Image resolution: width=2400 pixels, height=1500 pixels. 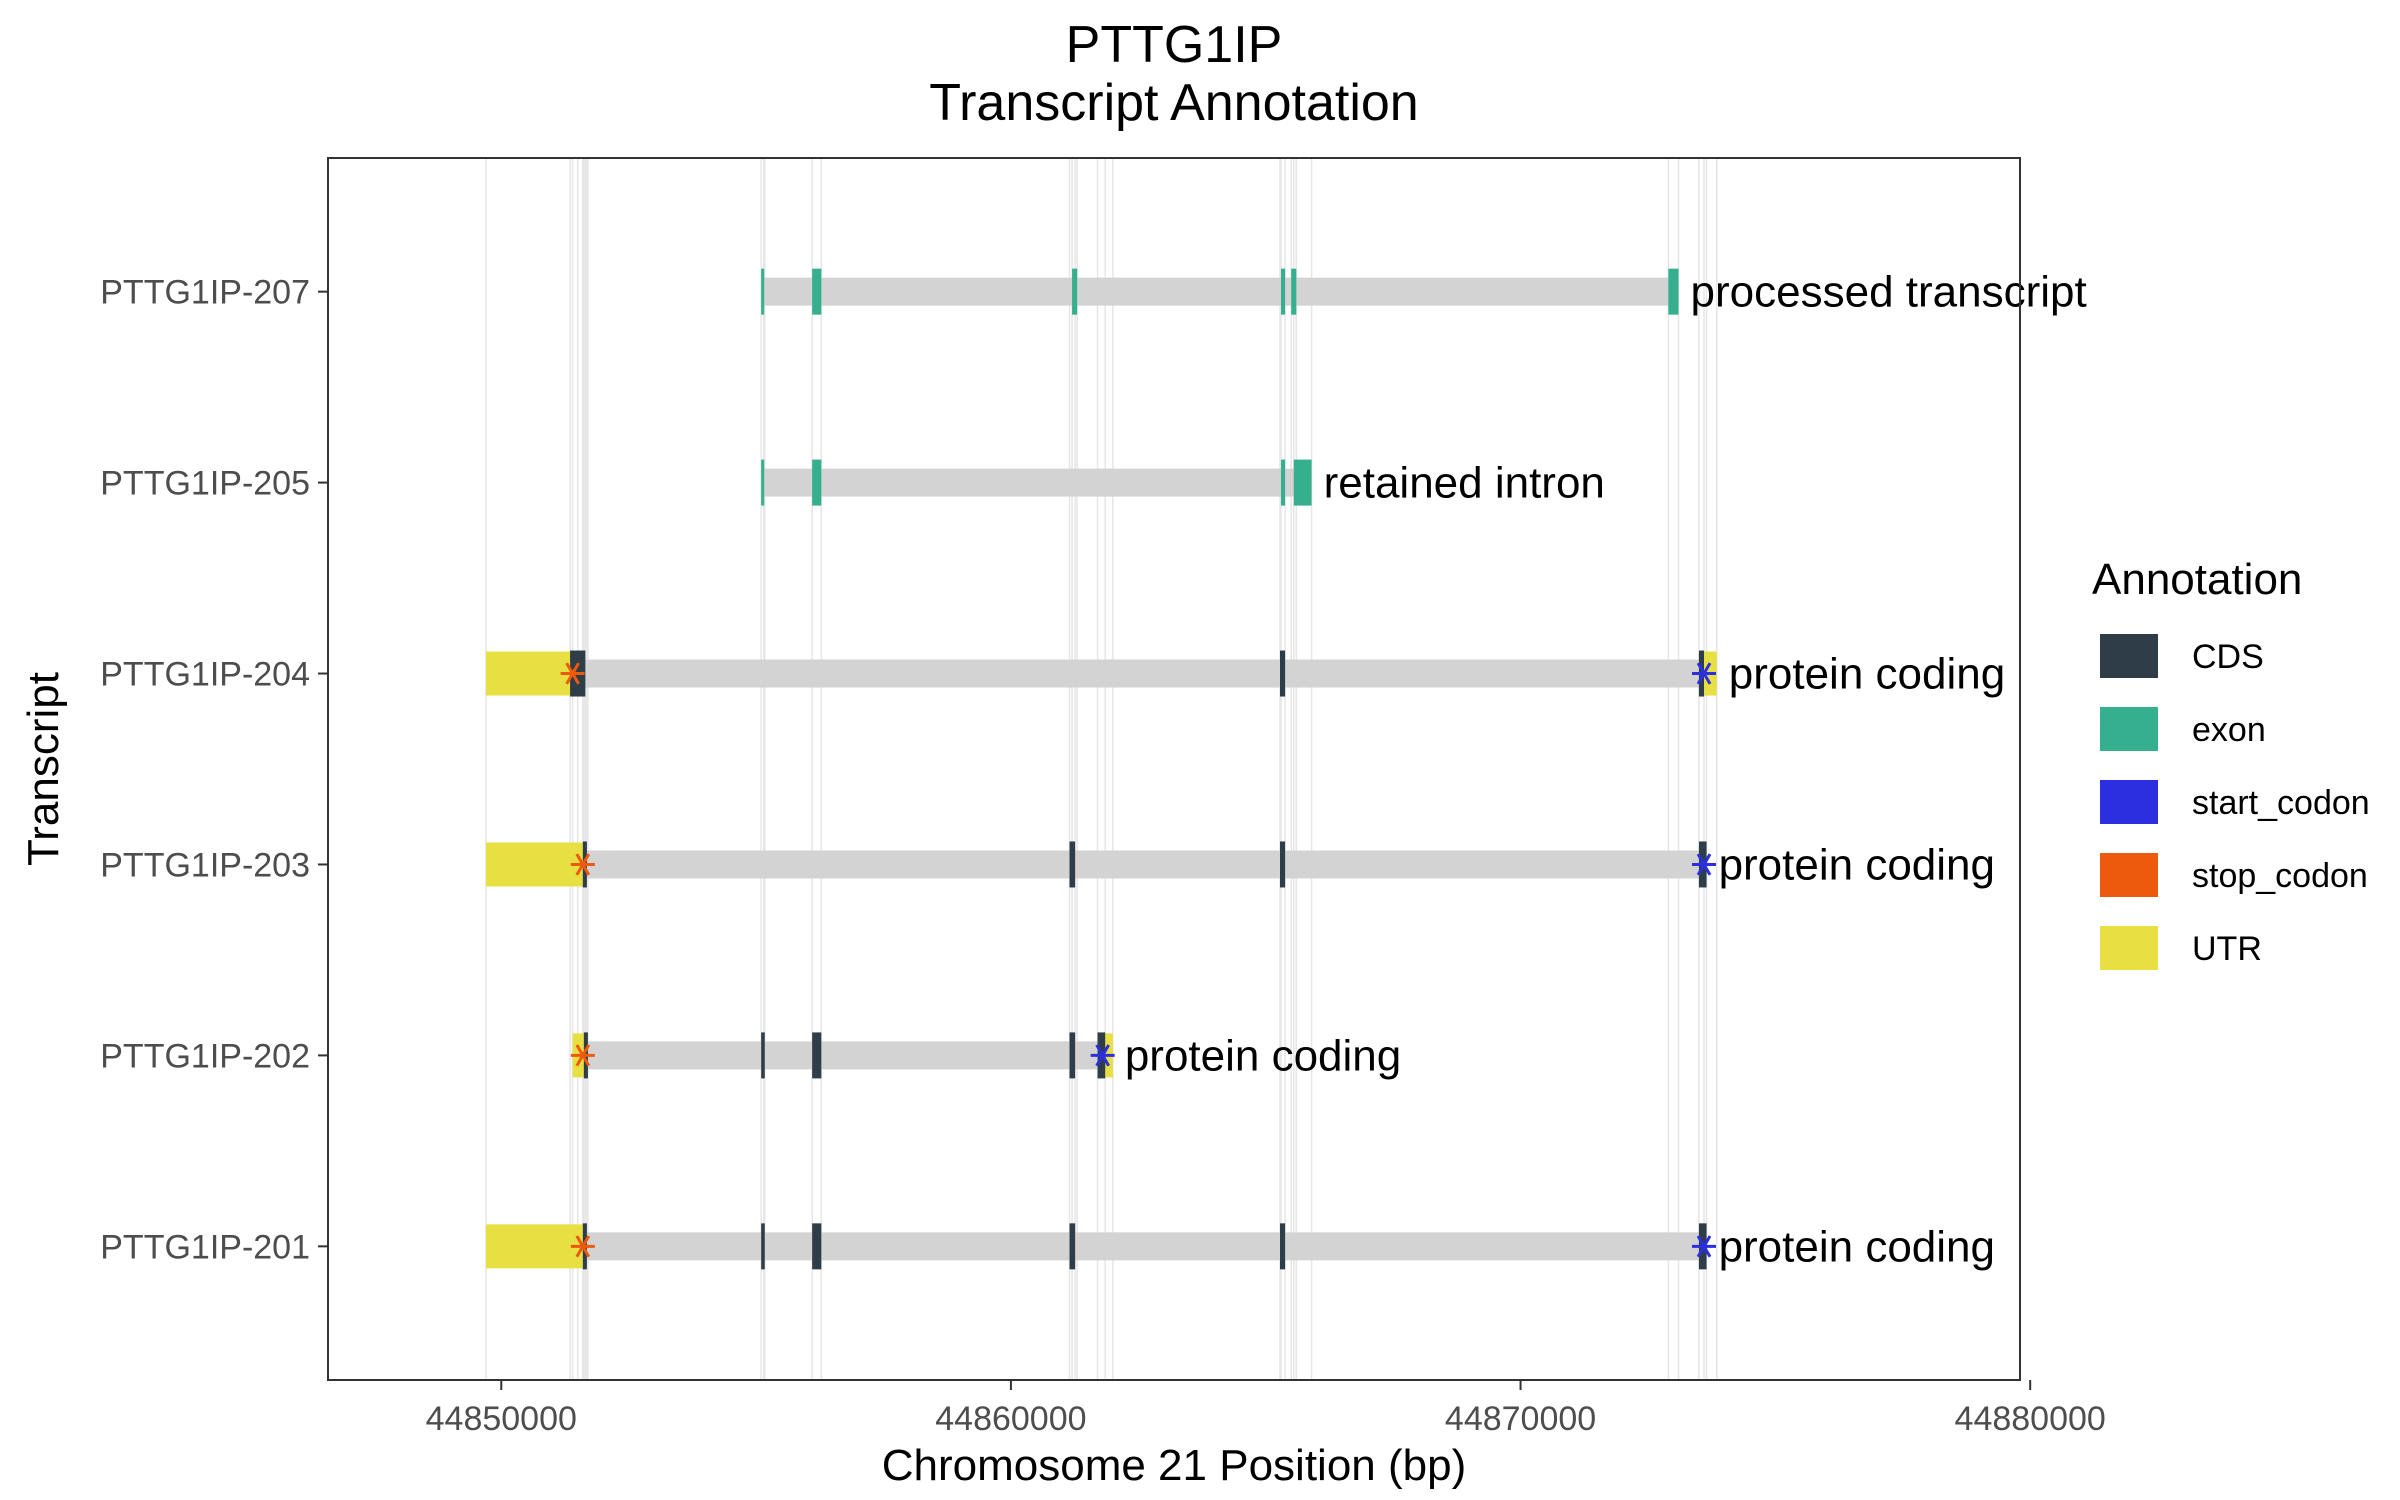 What do you see at coordinates (205, 1056) in the screenshot?
I see `y-tick-label: PTTG1IP-202` at bounding box center [205, 1056].